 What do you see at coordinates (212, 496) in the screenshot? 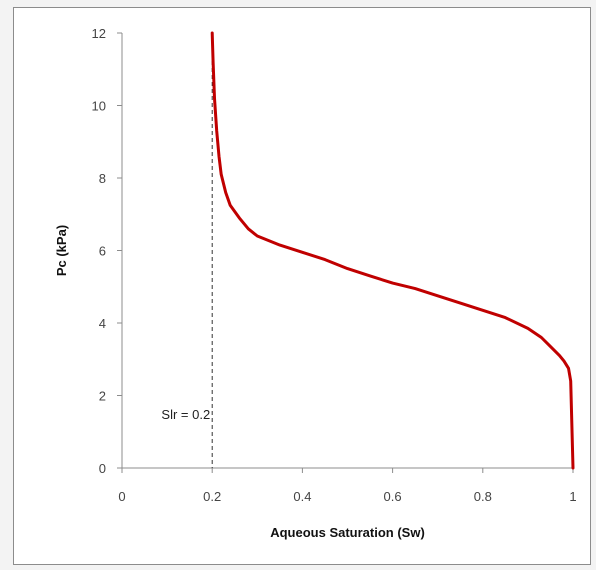
I see `x-tick-label: 0.2` at bounding box center [212, 496].